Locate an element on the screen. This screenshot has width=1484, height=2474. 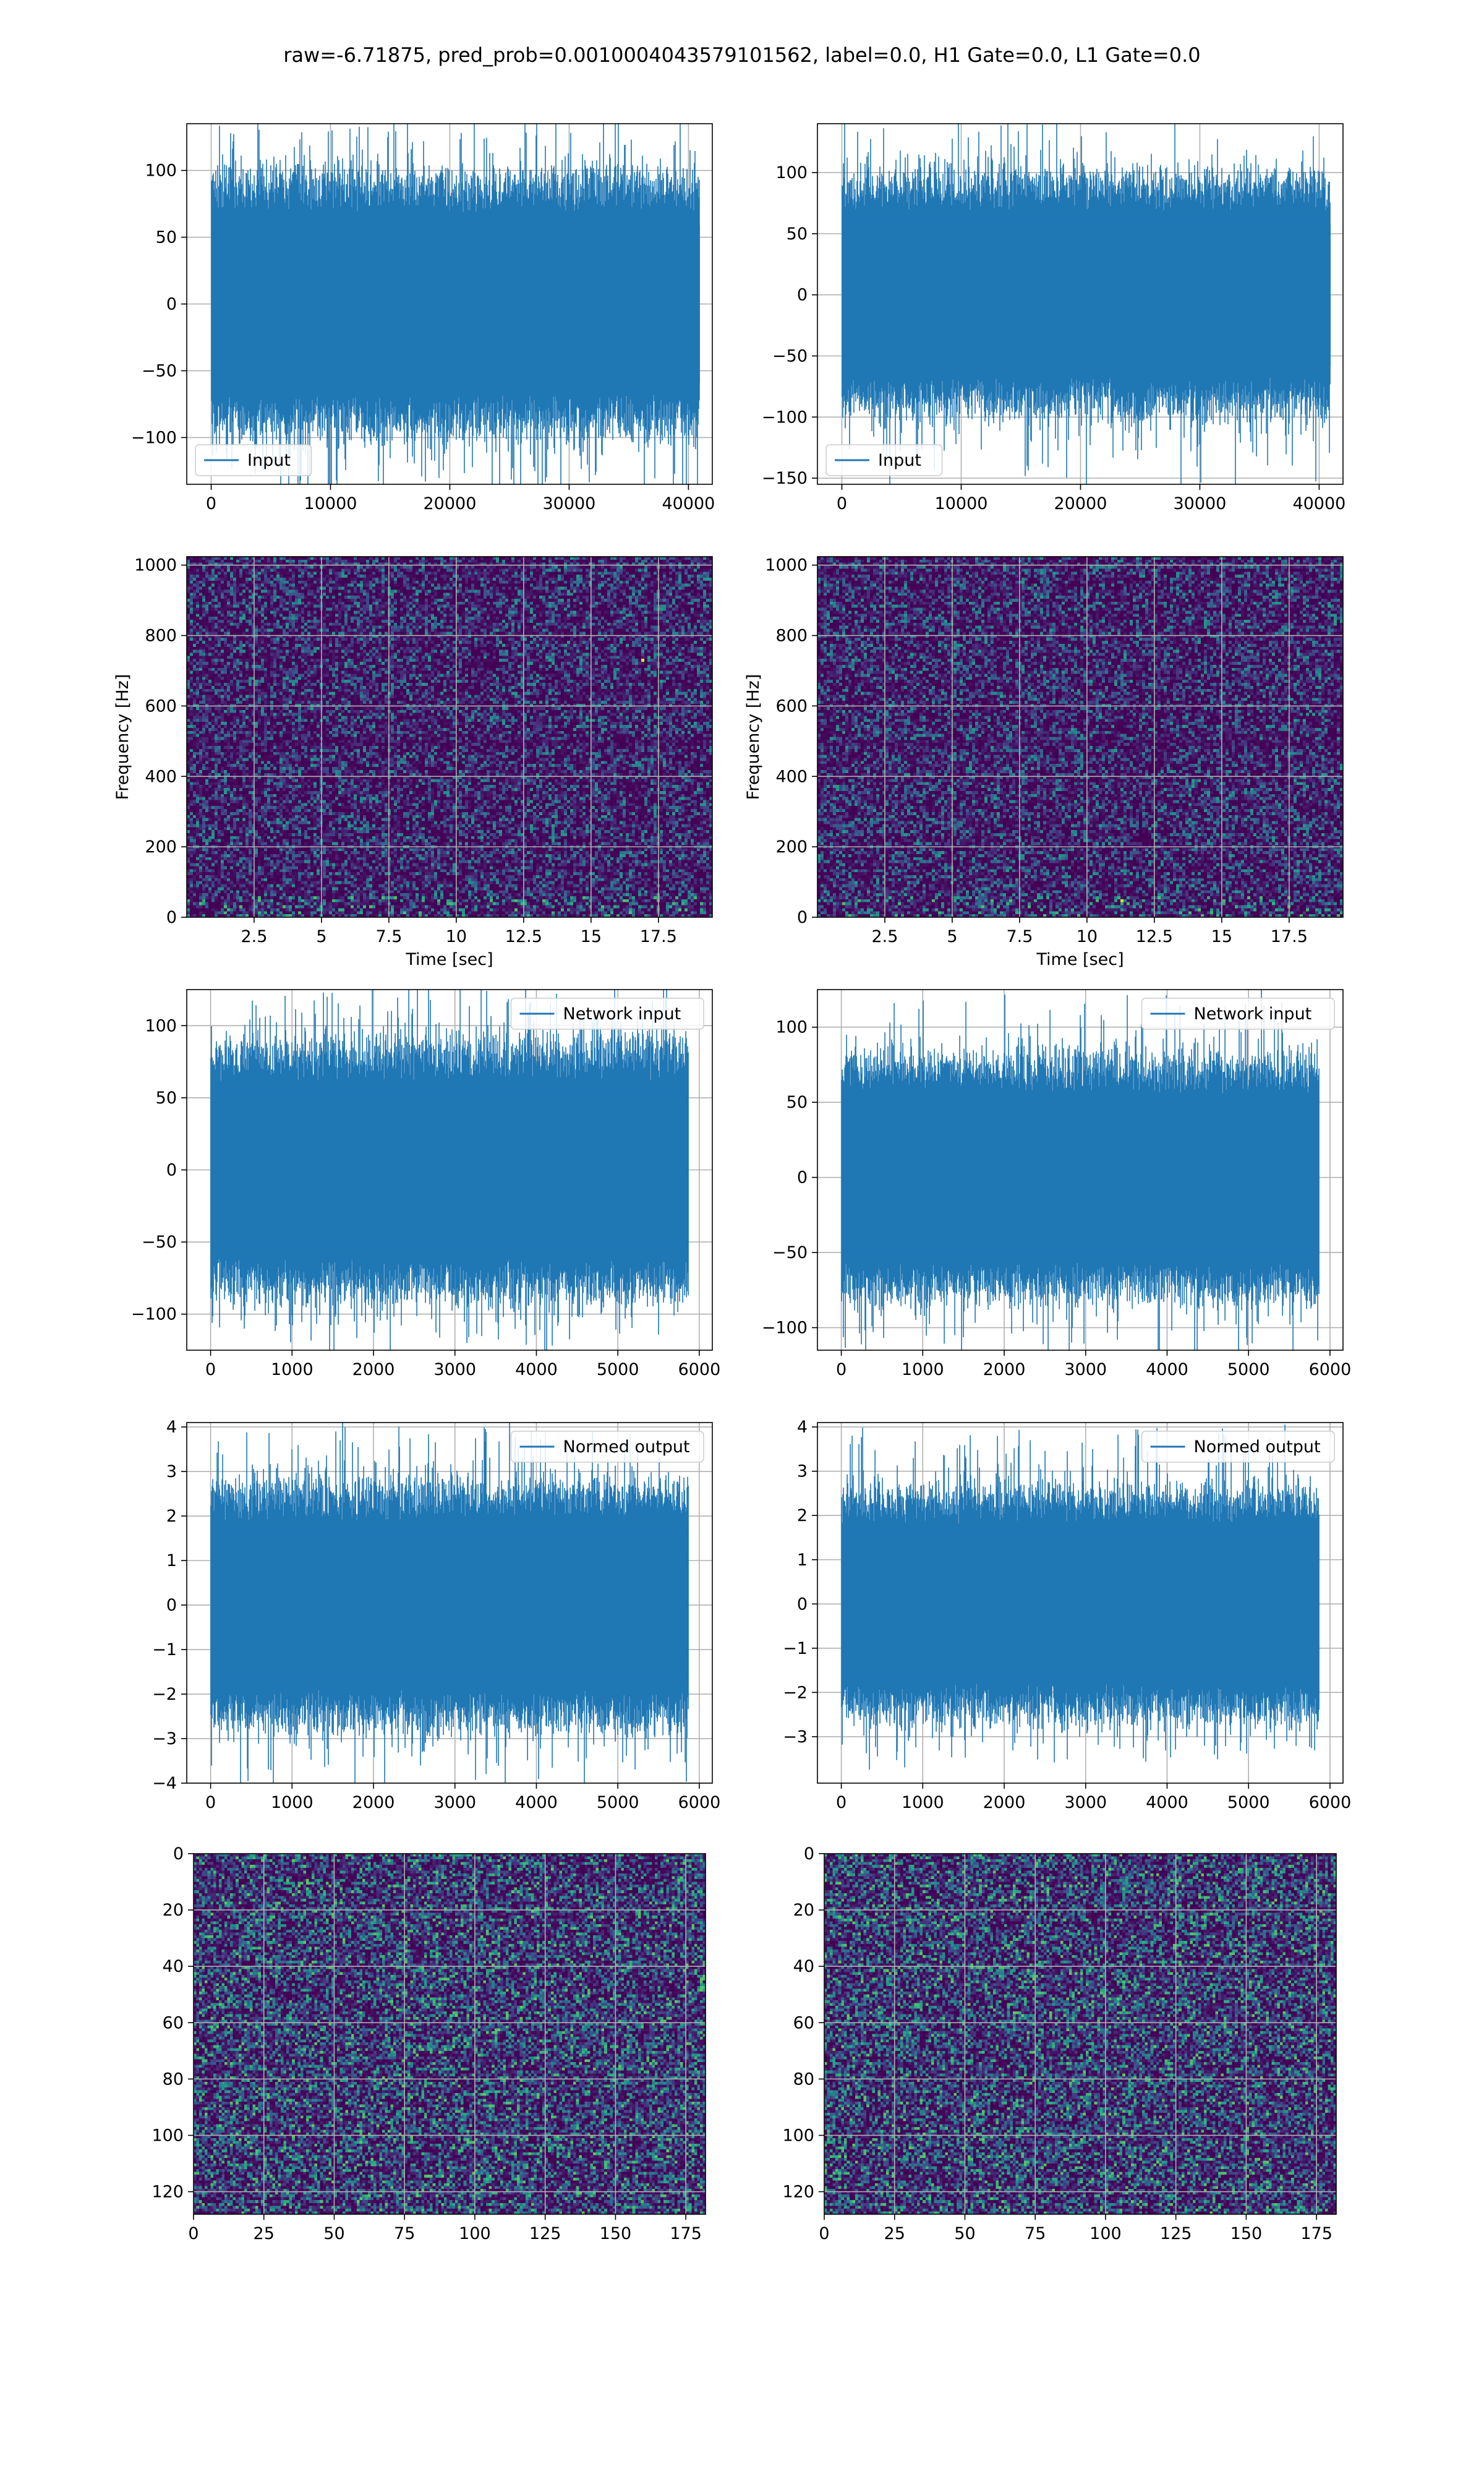
x-tick-label: 1000 is located at coordinates (923, 1802).